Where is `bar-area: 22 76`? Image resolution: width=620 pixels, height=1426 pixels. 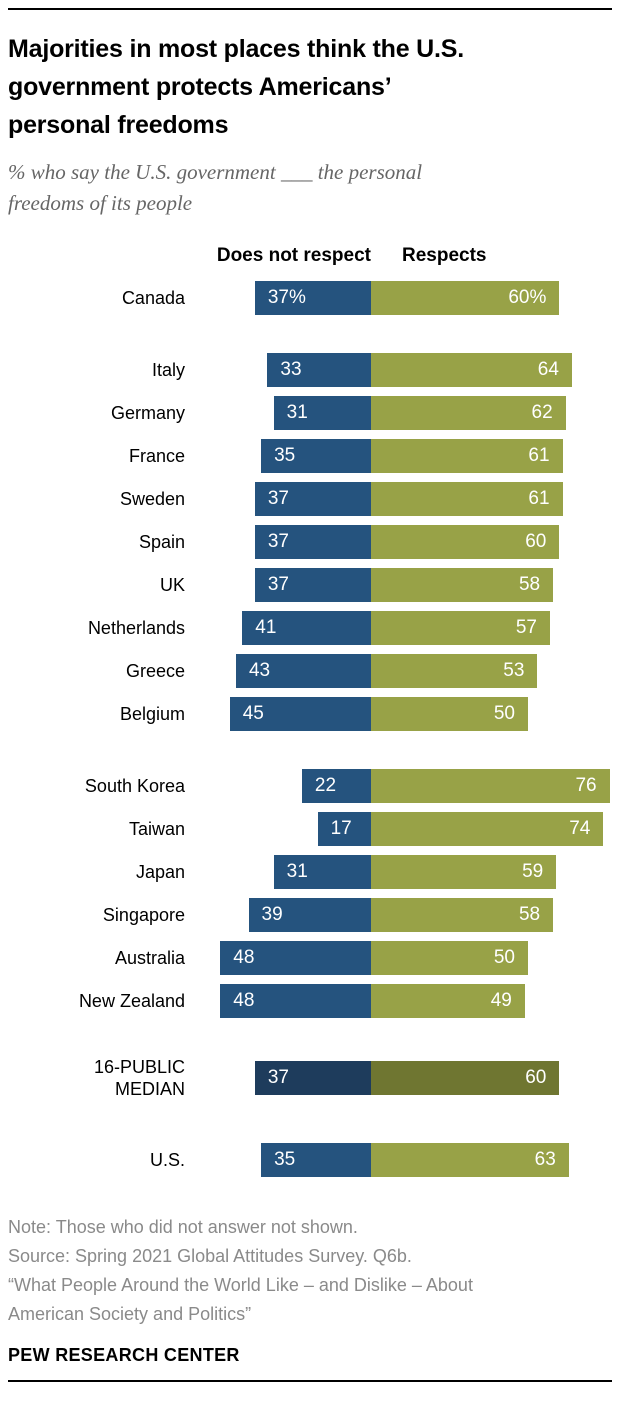 bar-area: 22 76 is located at coordinates (398, 786).